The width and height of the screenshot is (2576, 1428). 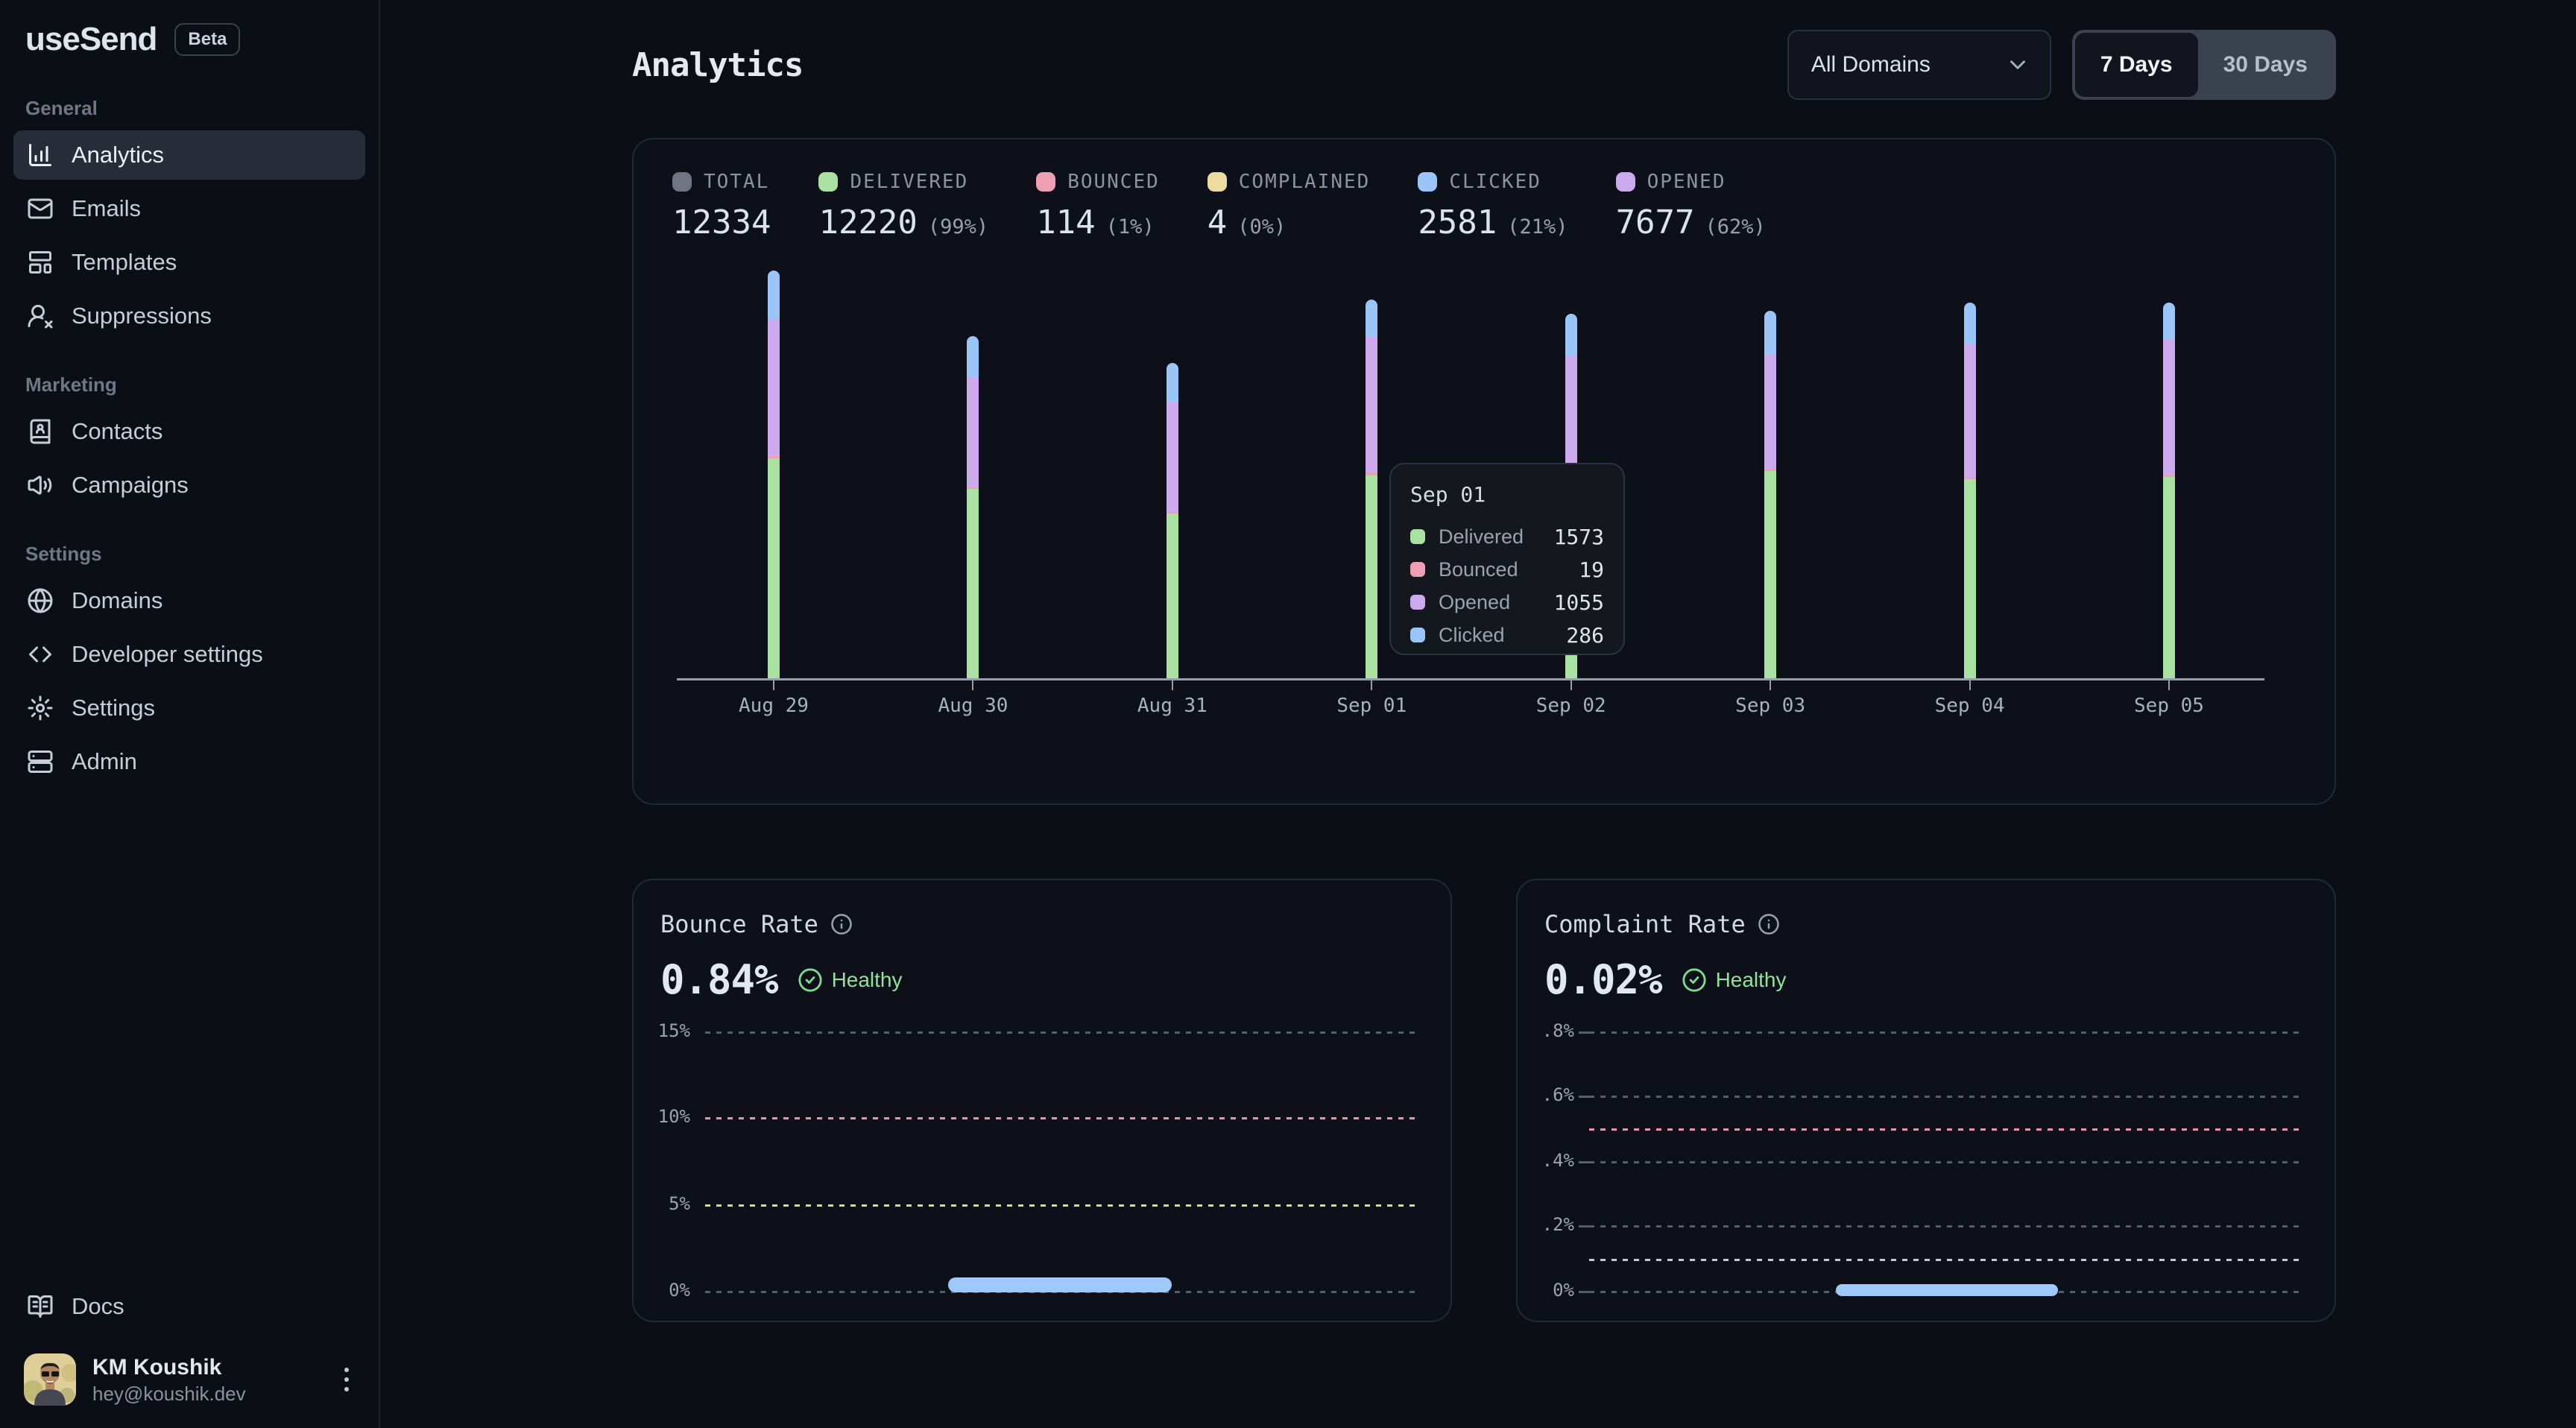 I want to click on range-option-30-days: 30 Days, so click(x=2265, y=64).